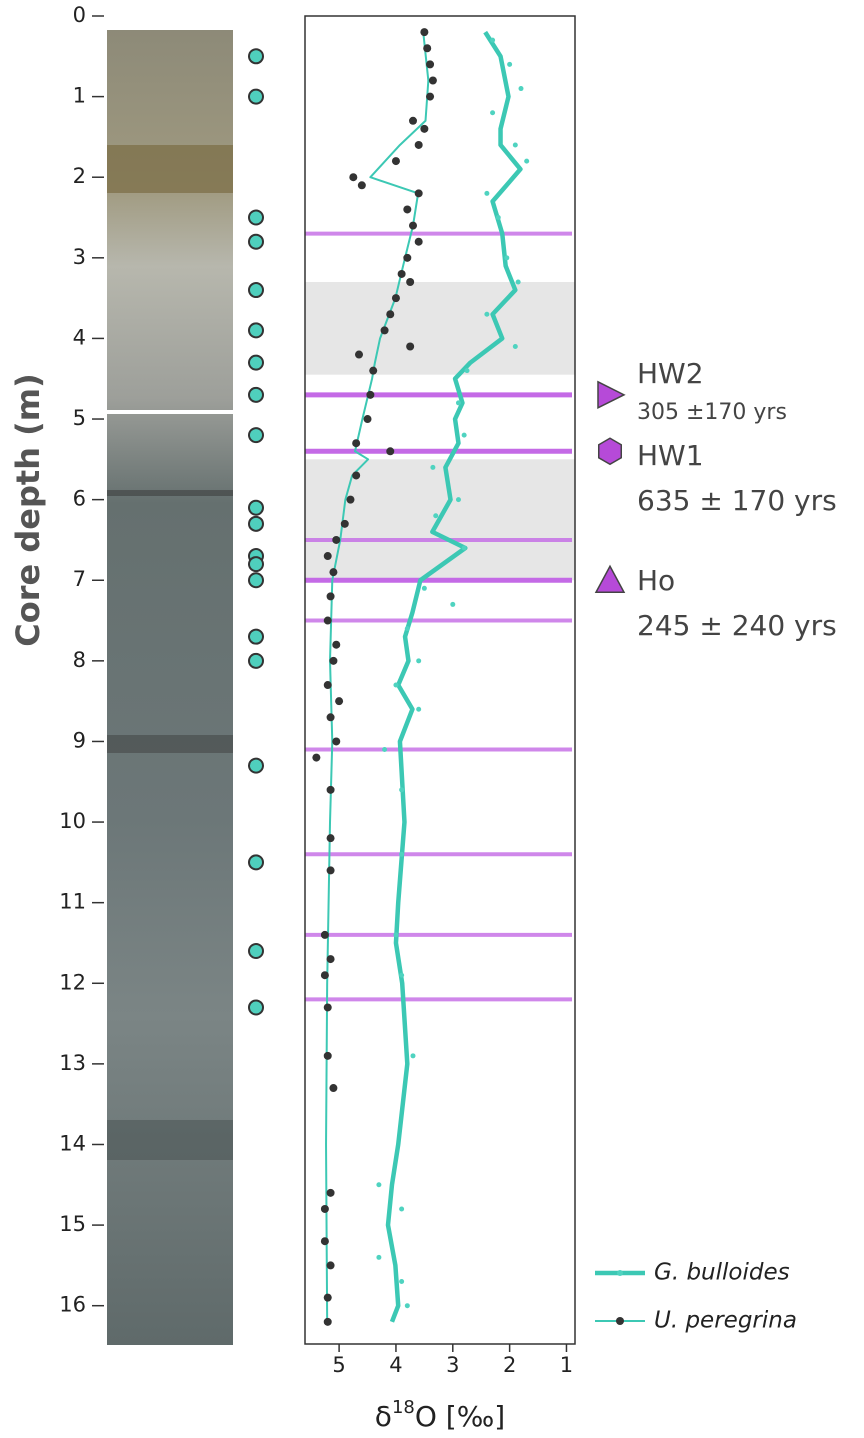  I want to click on event-marker, so click(610, 451).